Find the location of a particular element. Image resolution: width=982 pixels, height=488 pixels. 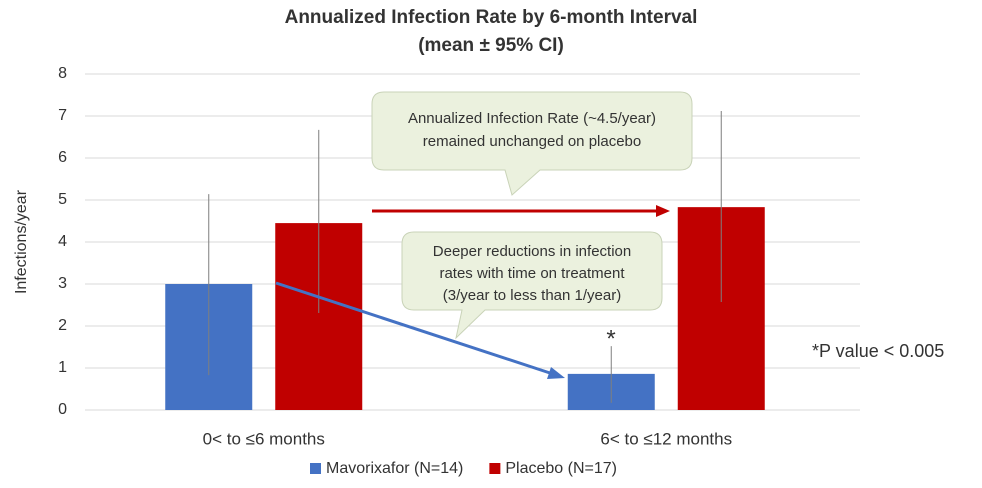

y-tick-label: 0 is located at coordinates (62, 409).